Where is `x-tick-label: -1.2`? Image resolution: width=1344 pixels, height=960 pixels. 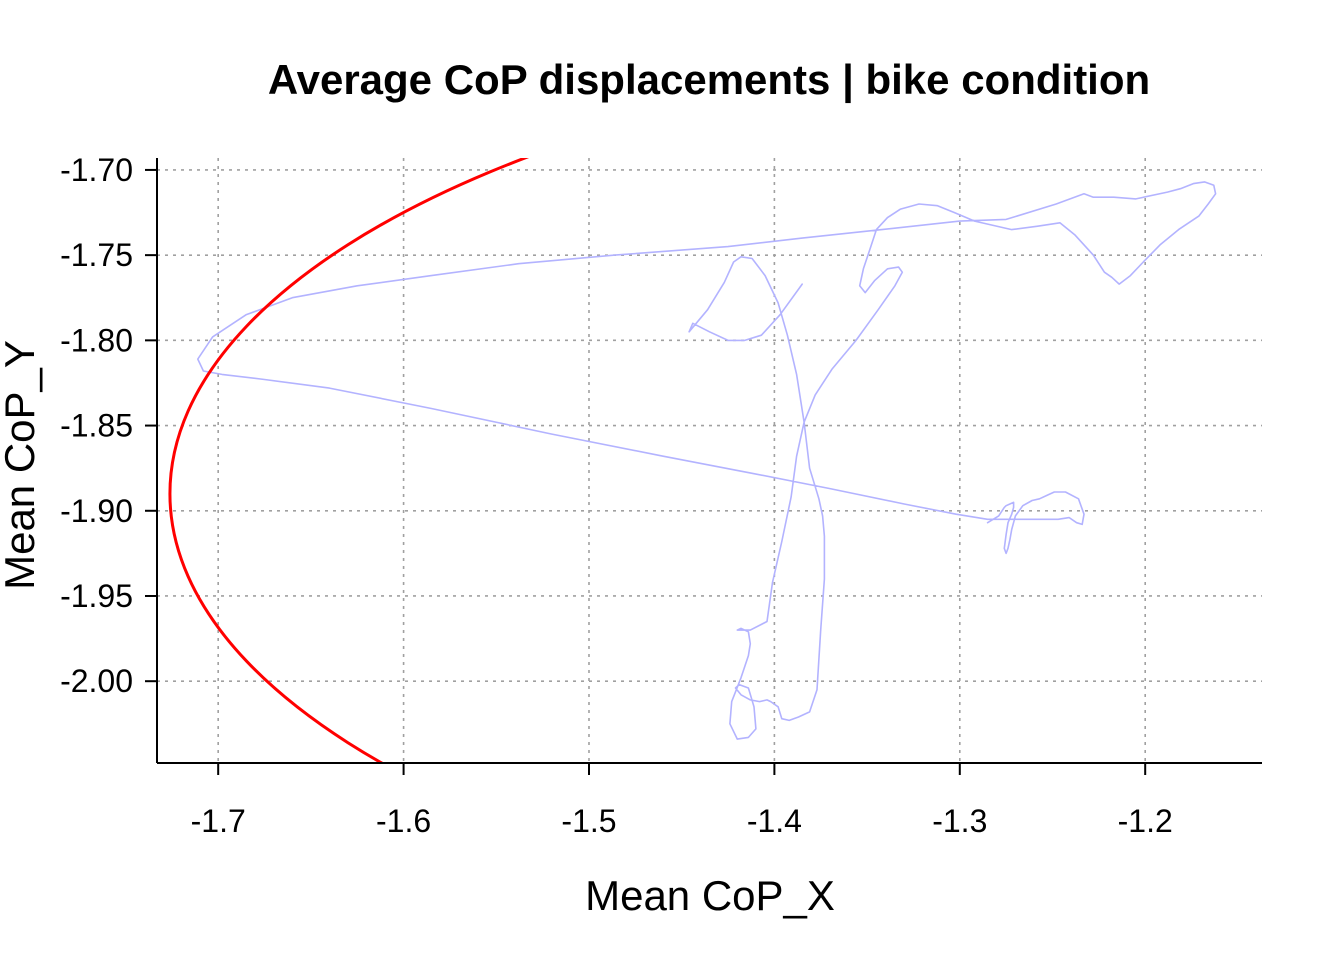 x-tick-label: -1.2 is located at coordinates (1145, 821).